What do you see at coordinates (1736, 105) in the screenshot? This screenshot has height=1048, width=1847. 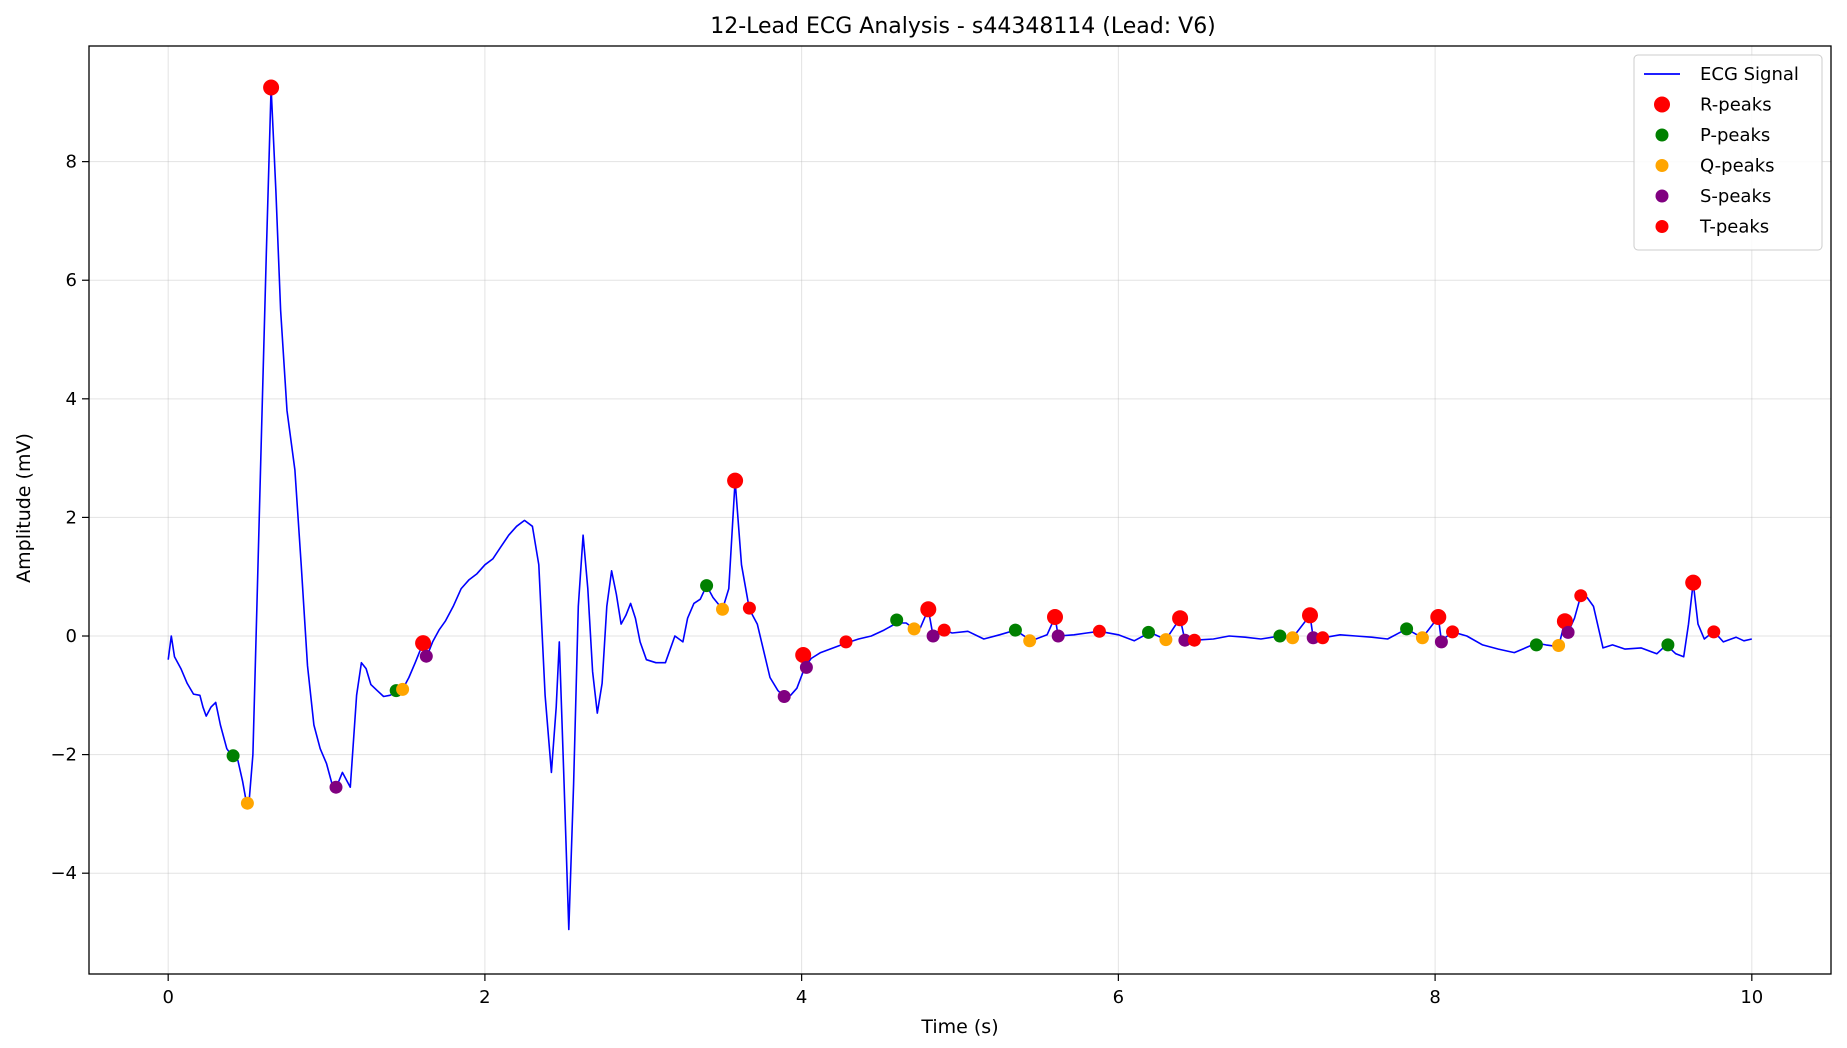 I see `legend-entry-label: R-peaks` at bounding box center [1736, 105].